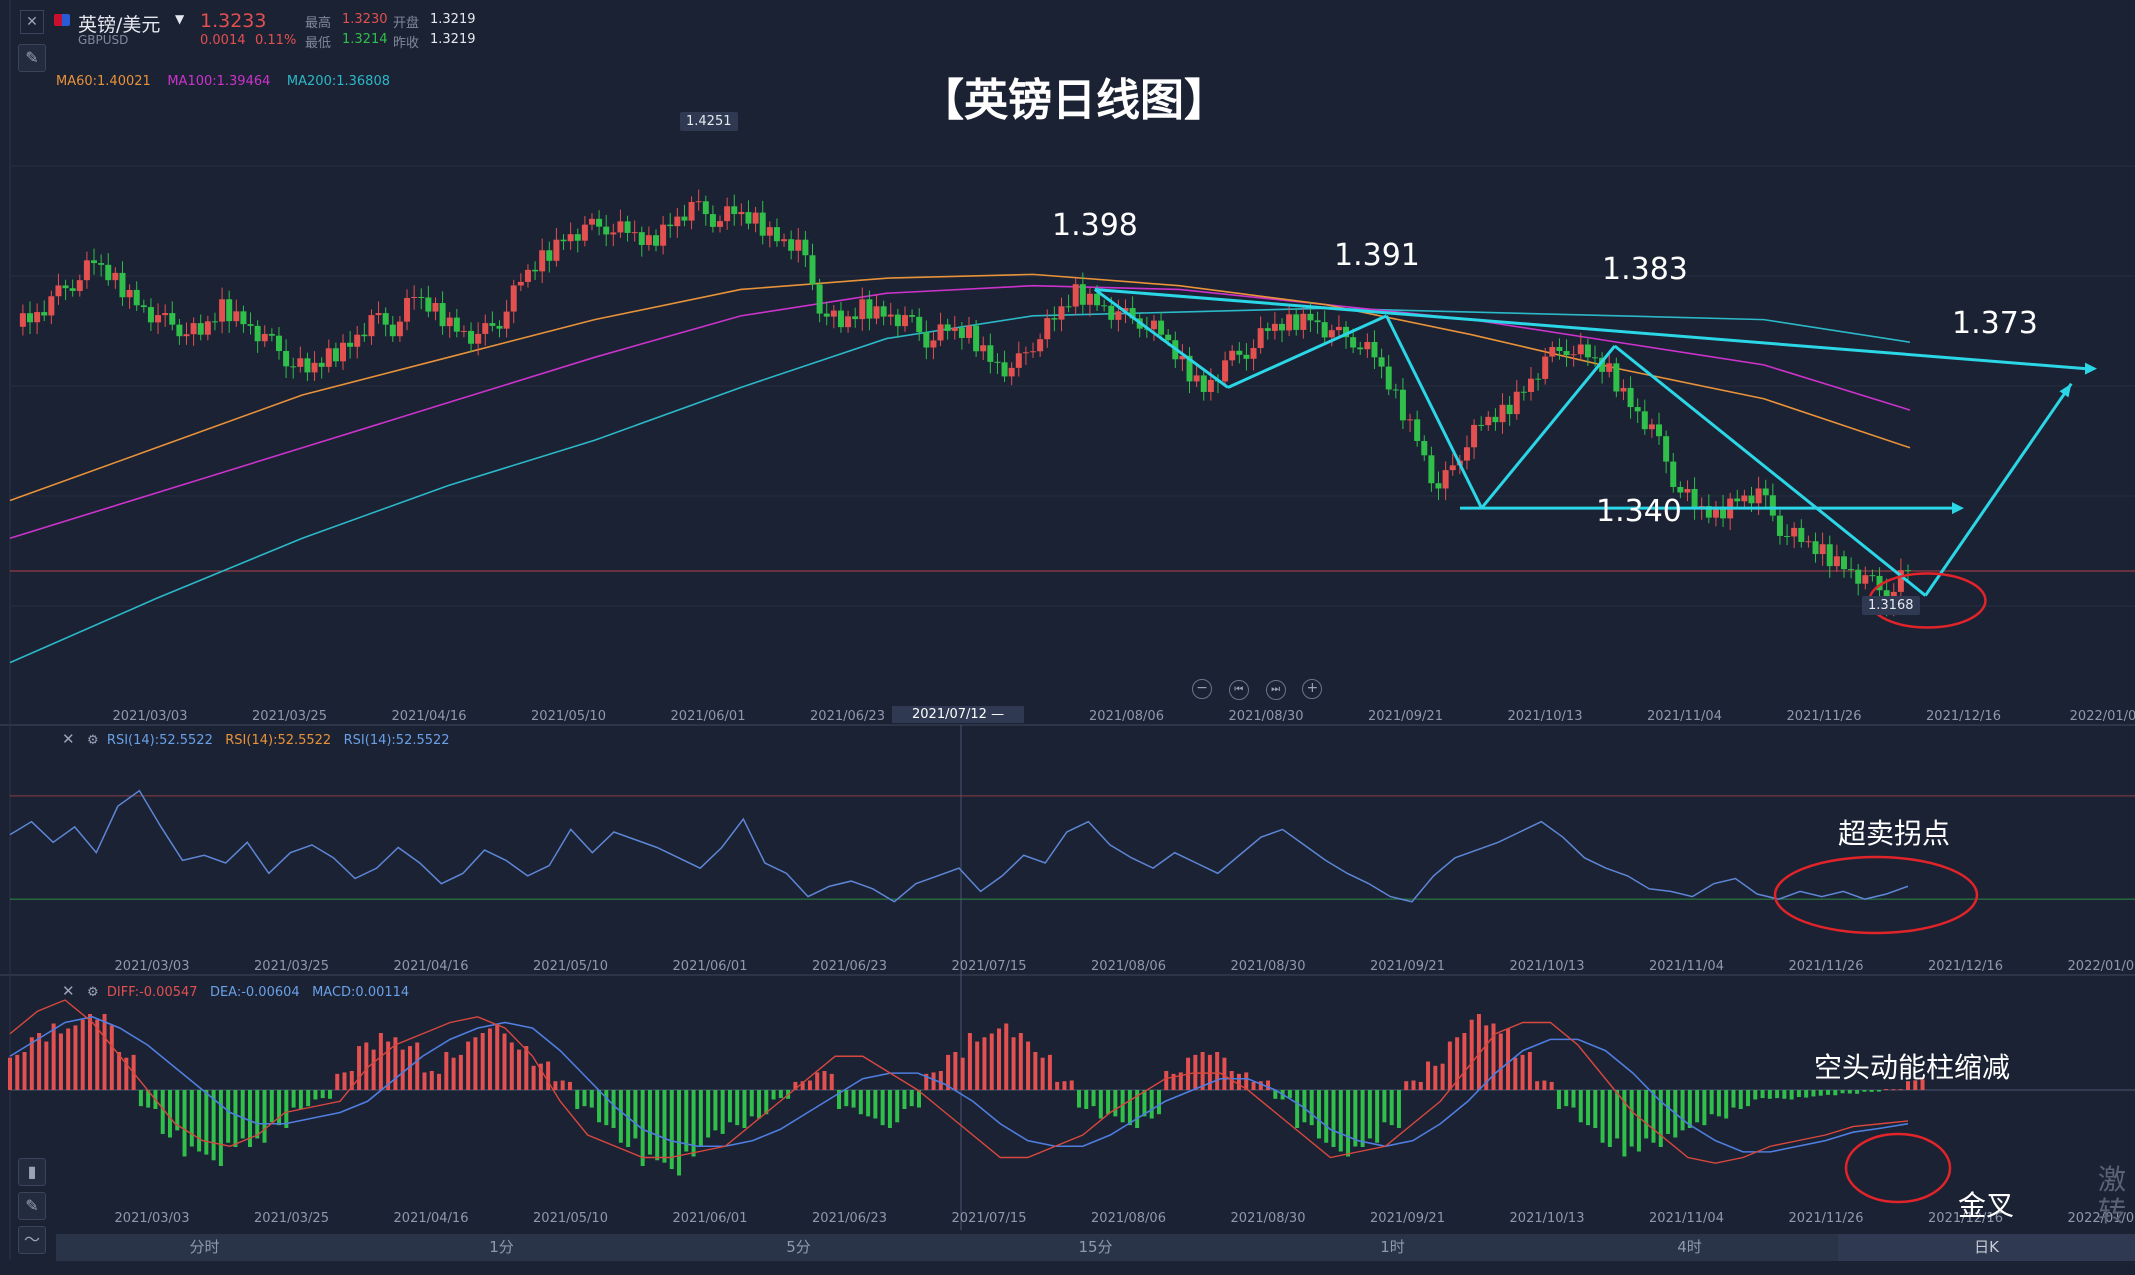  What do you see at coordinates (989, 966) in the screenshot?
I see `x-tick-label: 2021/07/15` at bounding box center [989, 966].